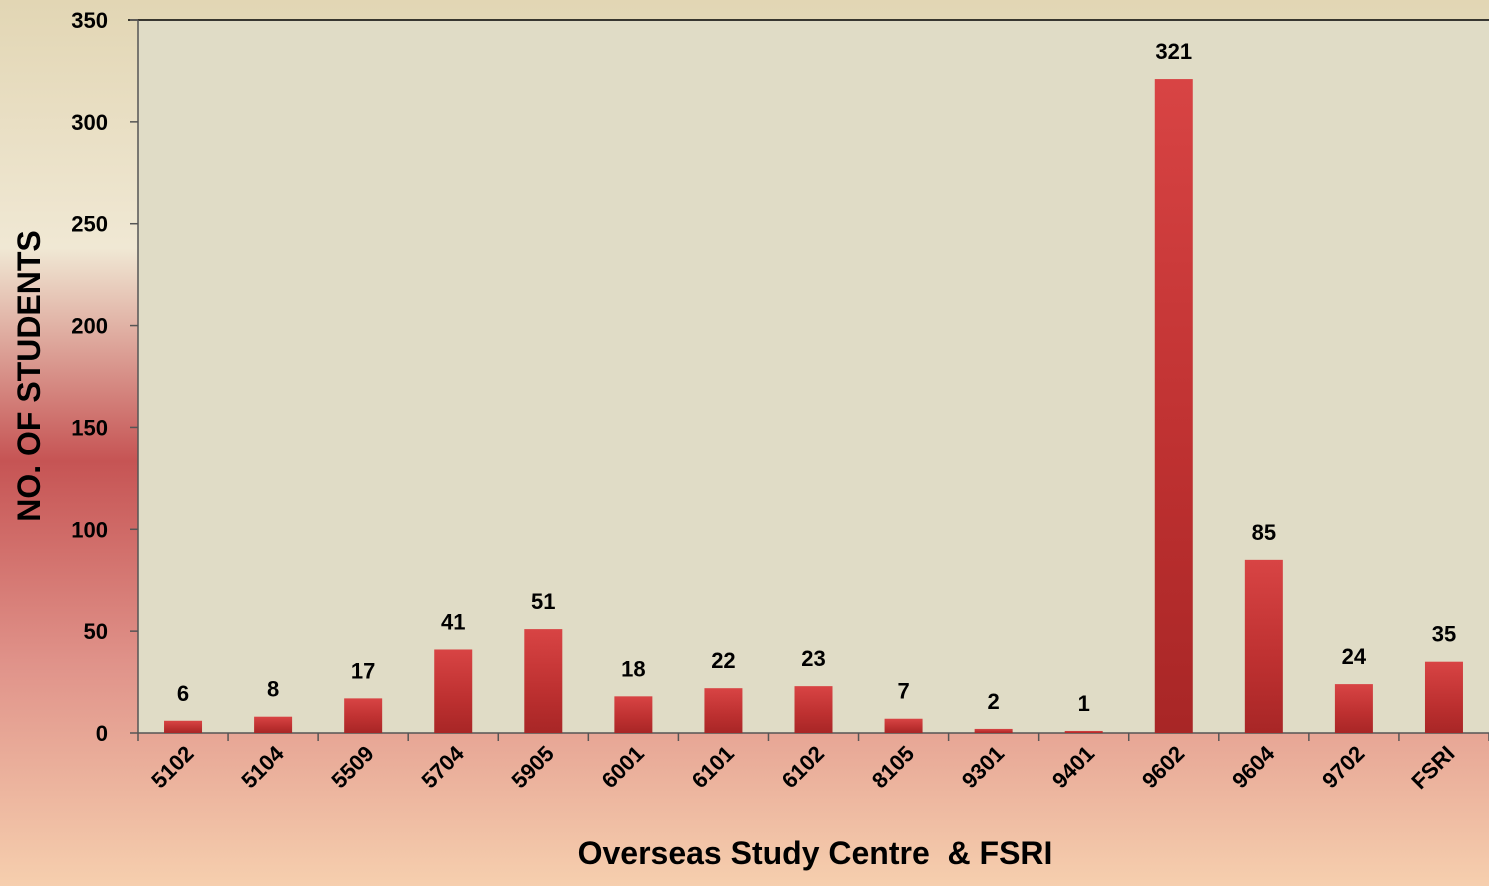 This screenshot has width=1489, height=886. What do you see at coordinates (903, 691) in the screenshot?
I see `data-label: 7` at bounding box center [903, 691].